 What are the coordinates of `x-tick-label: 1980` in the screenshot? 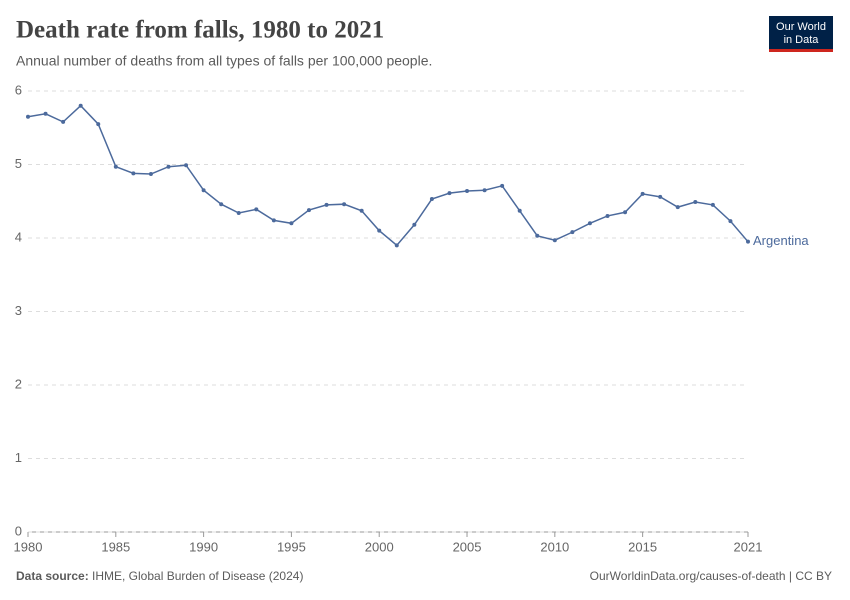 It's located at (28, 546).